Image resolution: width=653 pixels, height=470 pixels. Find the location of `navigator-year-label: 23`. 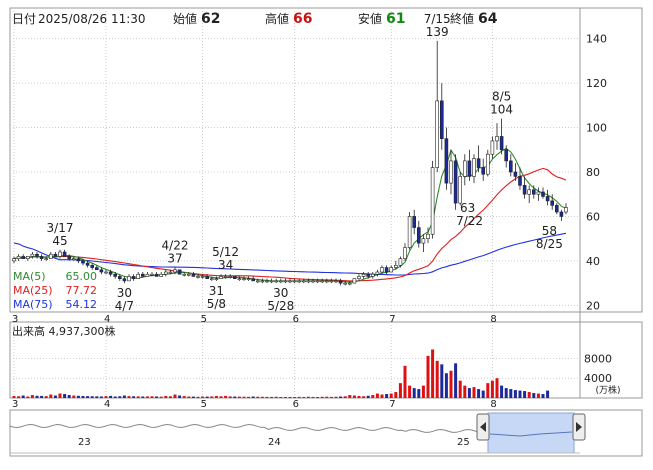

navigator-year-label: 23 is located at coordinates (84, 442).